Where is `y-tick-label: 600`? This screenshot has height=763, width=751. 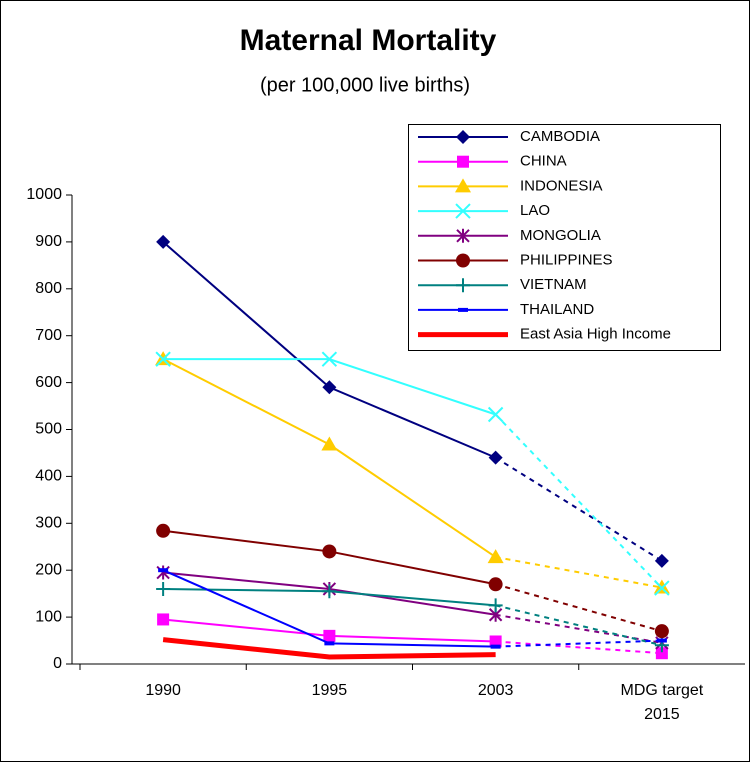 y-tick-label: 600 is located at coordinates (48, 382).